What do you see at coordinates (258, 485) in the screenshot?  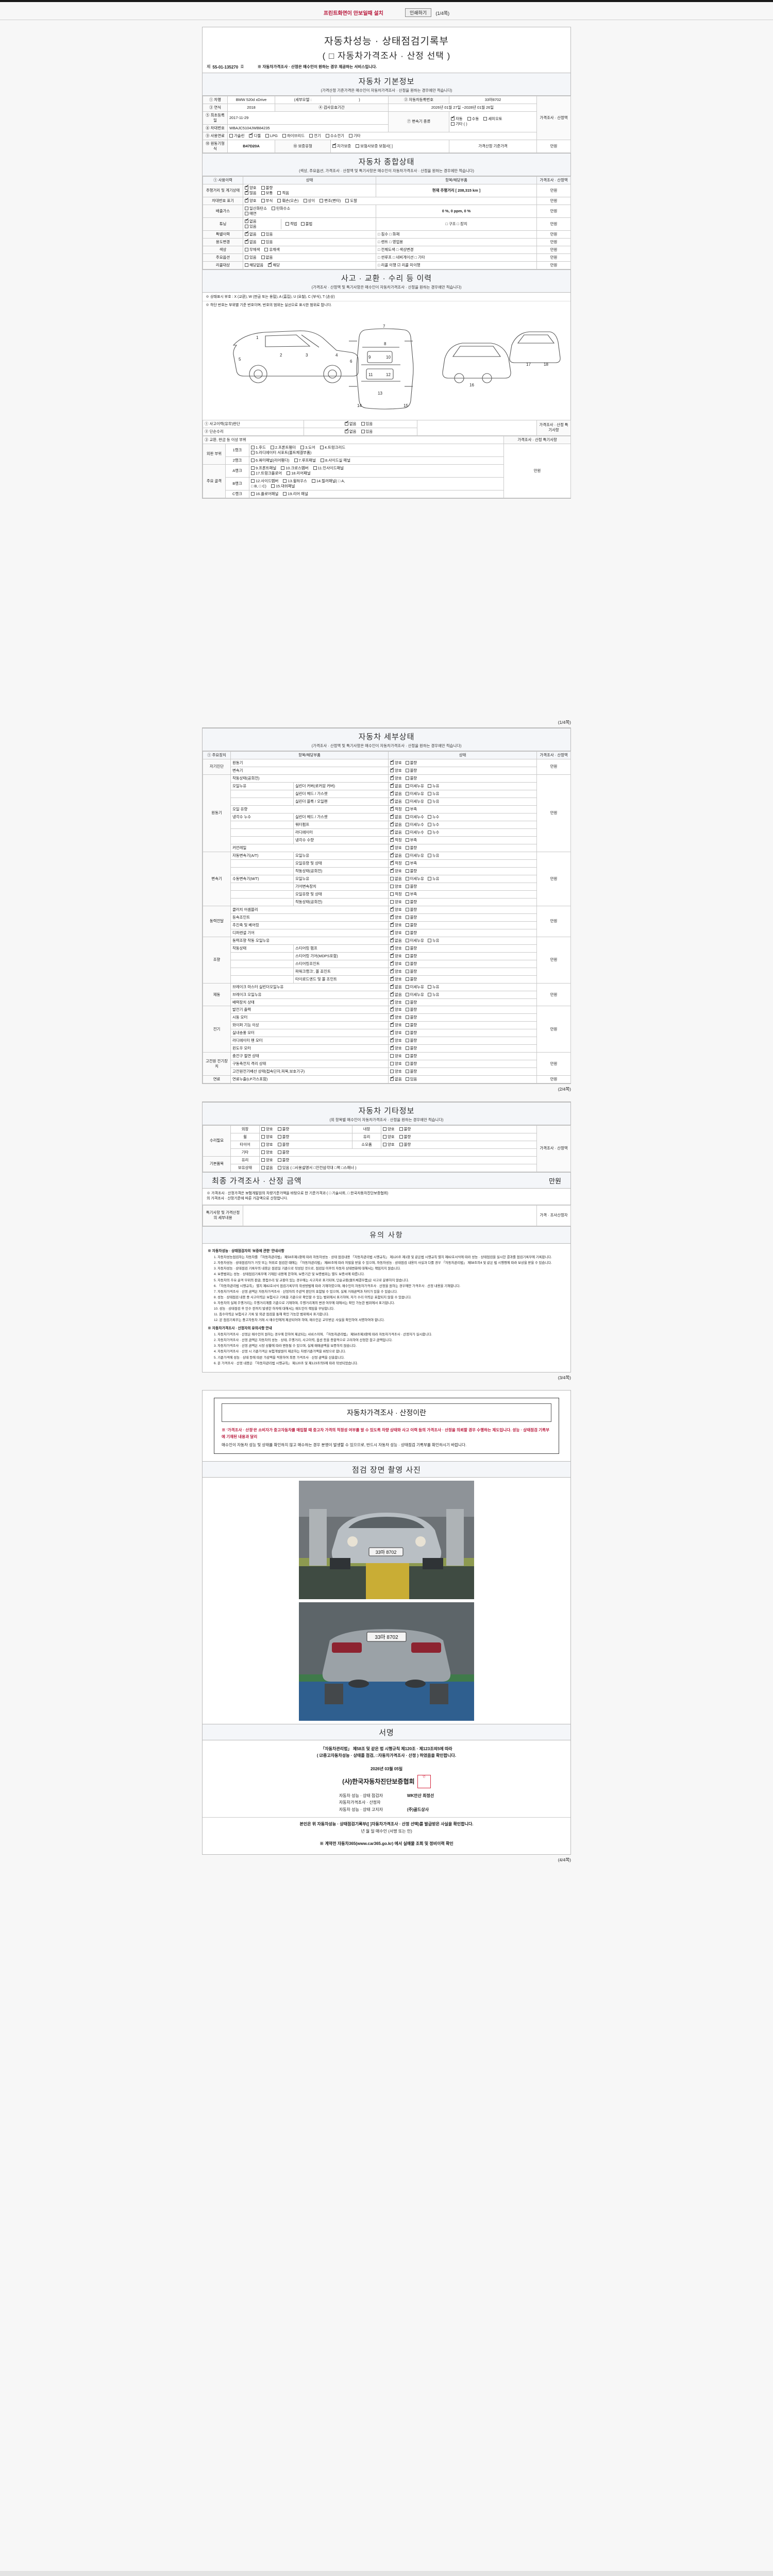 I see `part-pillar-bc: □ B, □ C)` at bounding box center [258, 485].